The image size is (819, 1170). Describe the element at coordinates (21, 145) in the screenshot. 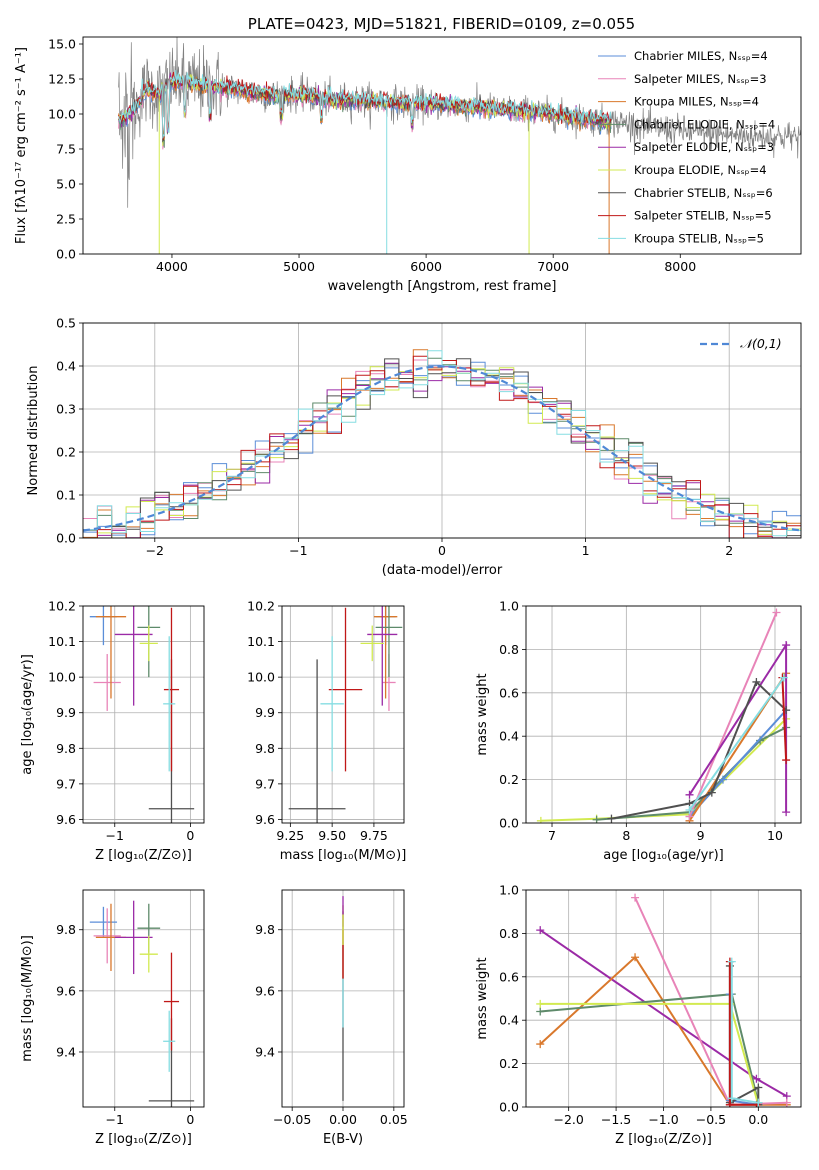

I see `y-axis-label: Flux [fλ10⁻¹⁷ erg cm⁻² s⁻¹ A⁻¹]` at that location.